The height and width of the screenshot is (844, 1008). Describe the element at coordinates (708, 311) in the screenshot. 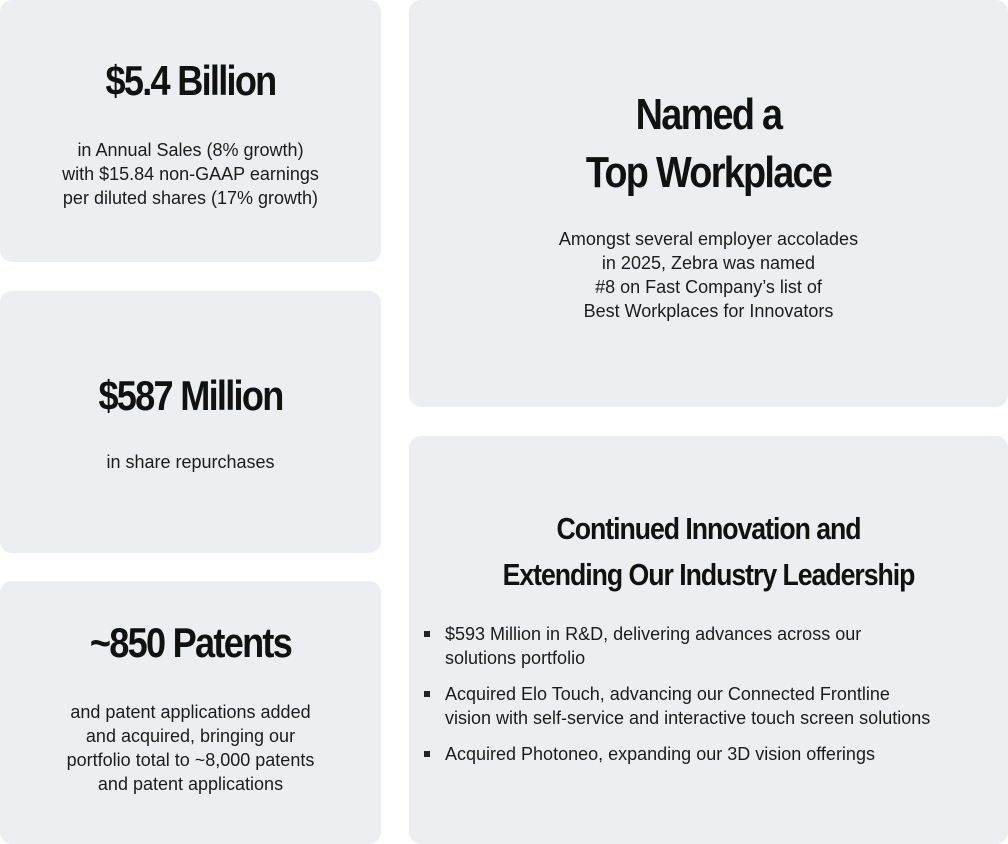

I see `workplace-line-4: Best Workplaces for Innovators` at that location.